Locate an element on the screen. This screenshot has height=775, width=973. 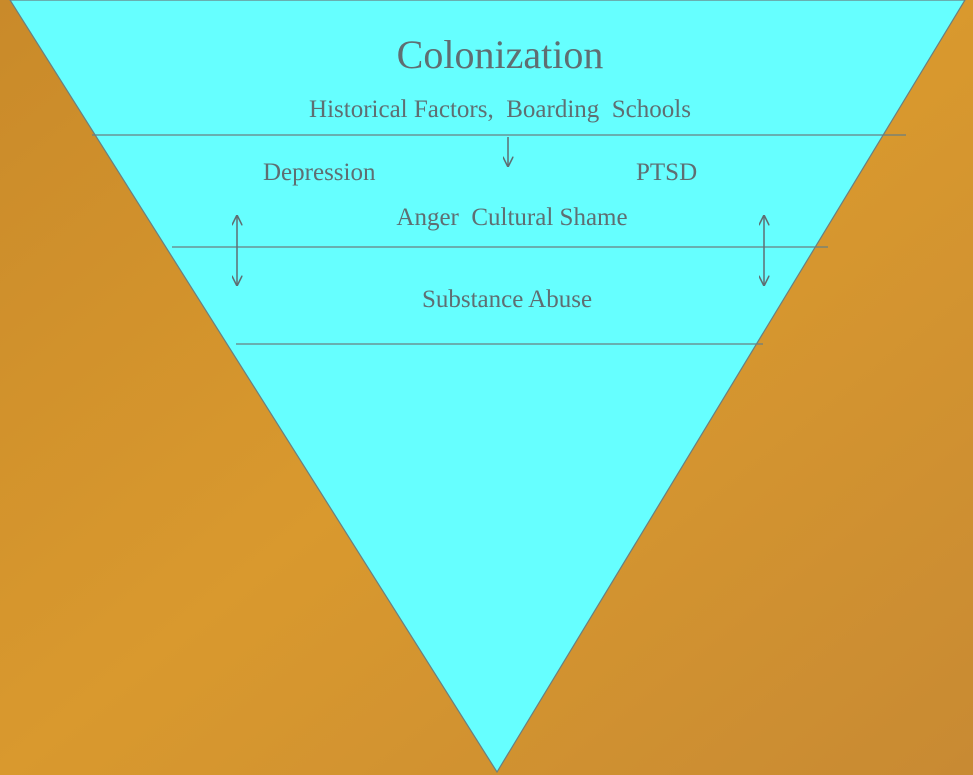
title: Colonization is located at coordinates (500, 54).